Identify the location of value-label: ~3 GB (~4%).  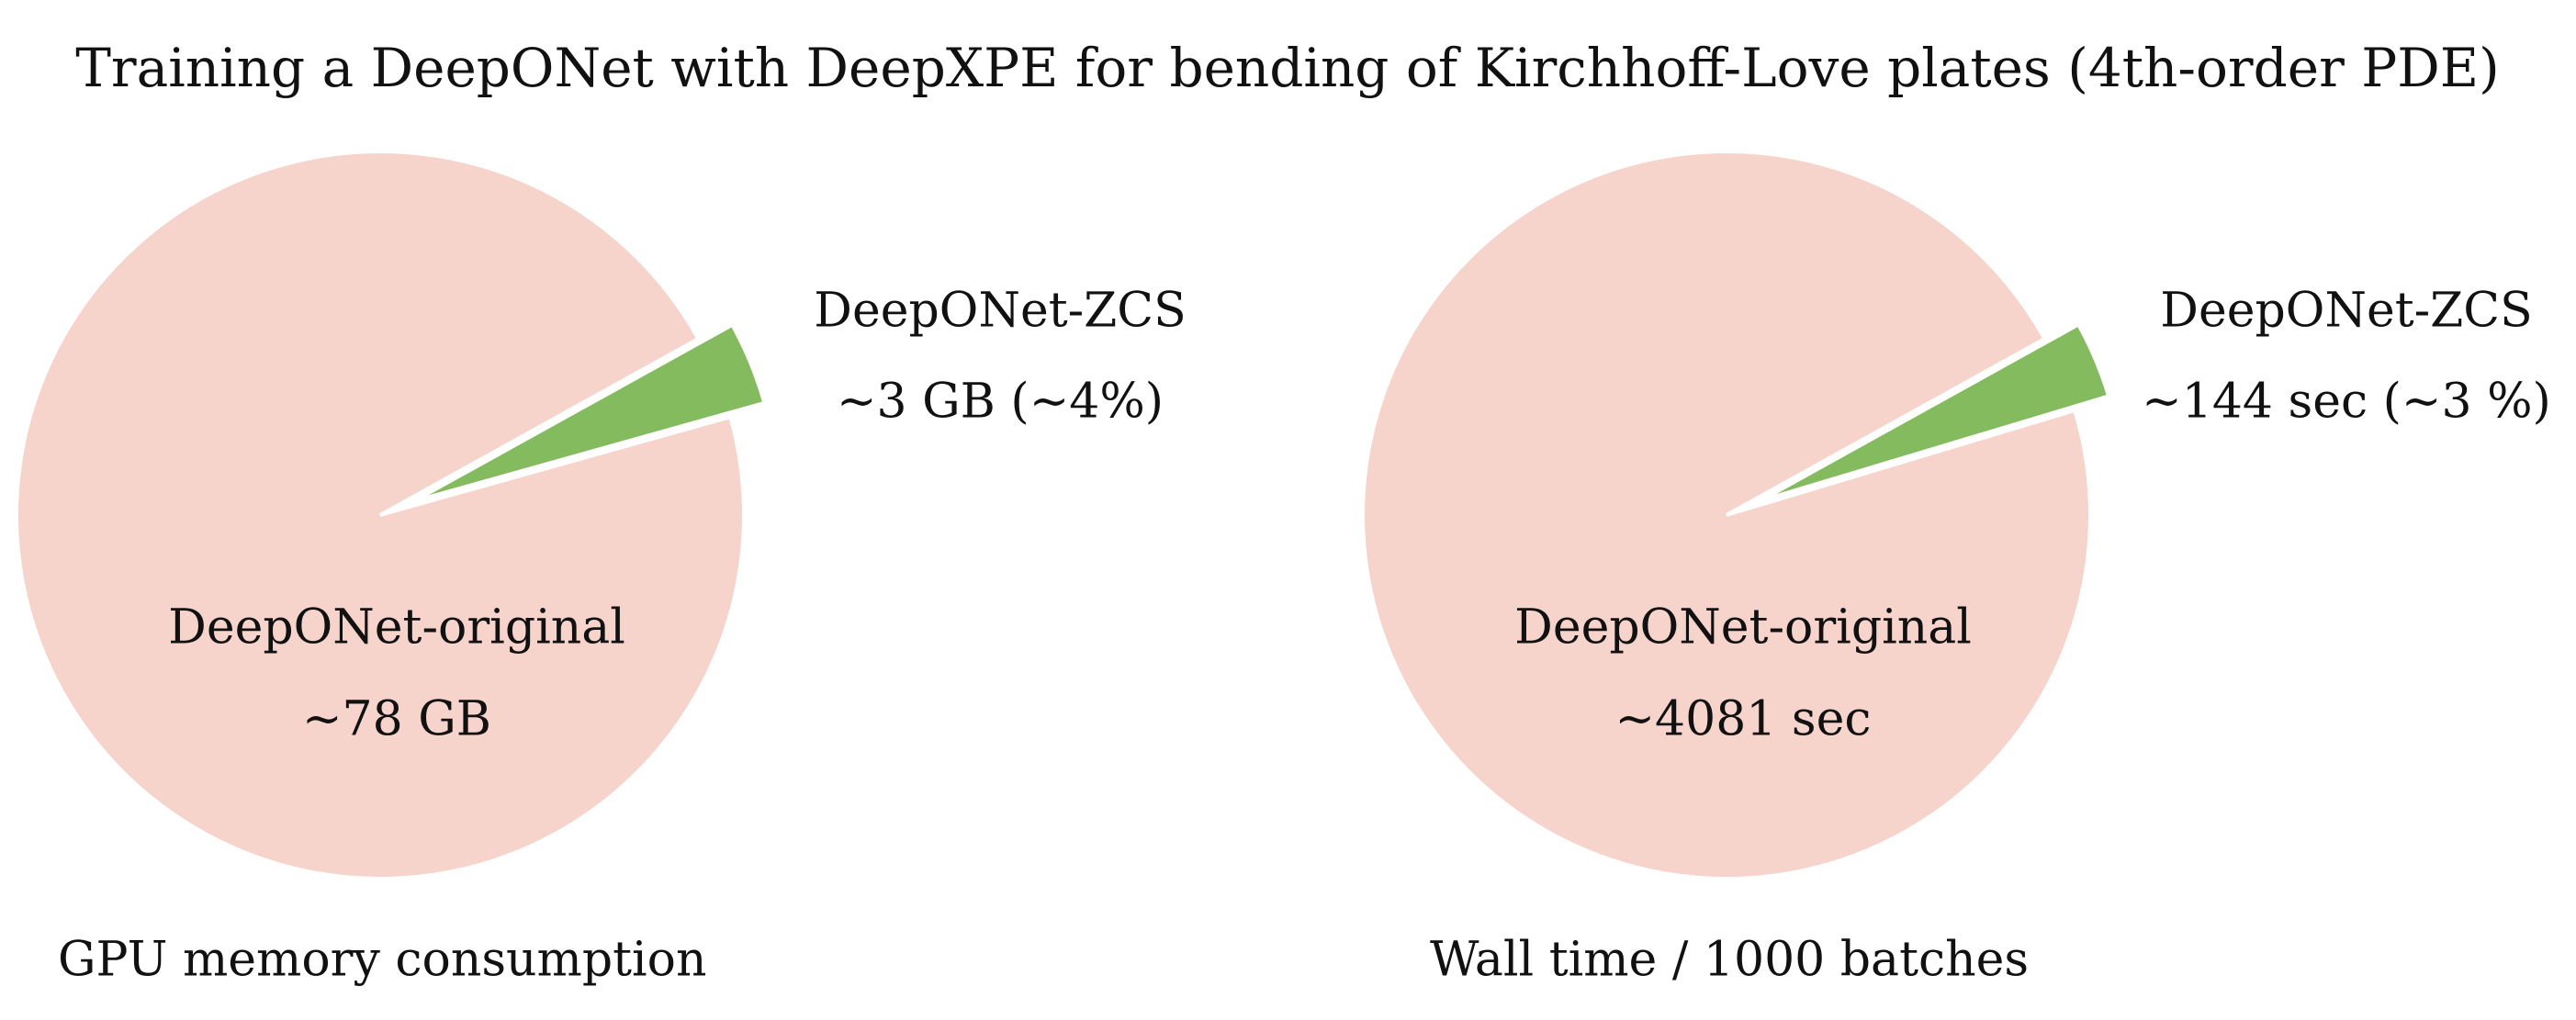
(1000, 402).